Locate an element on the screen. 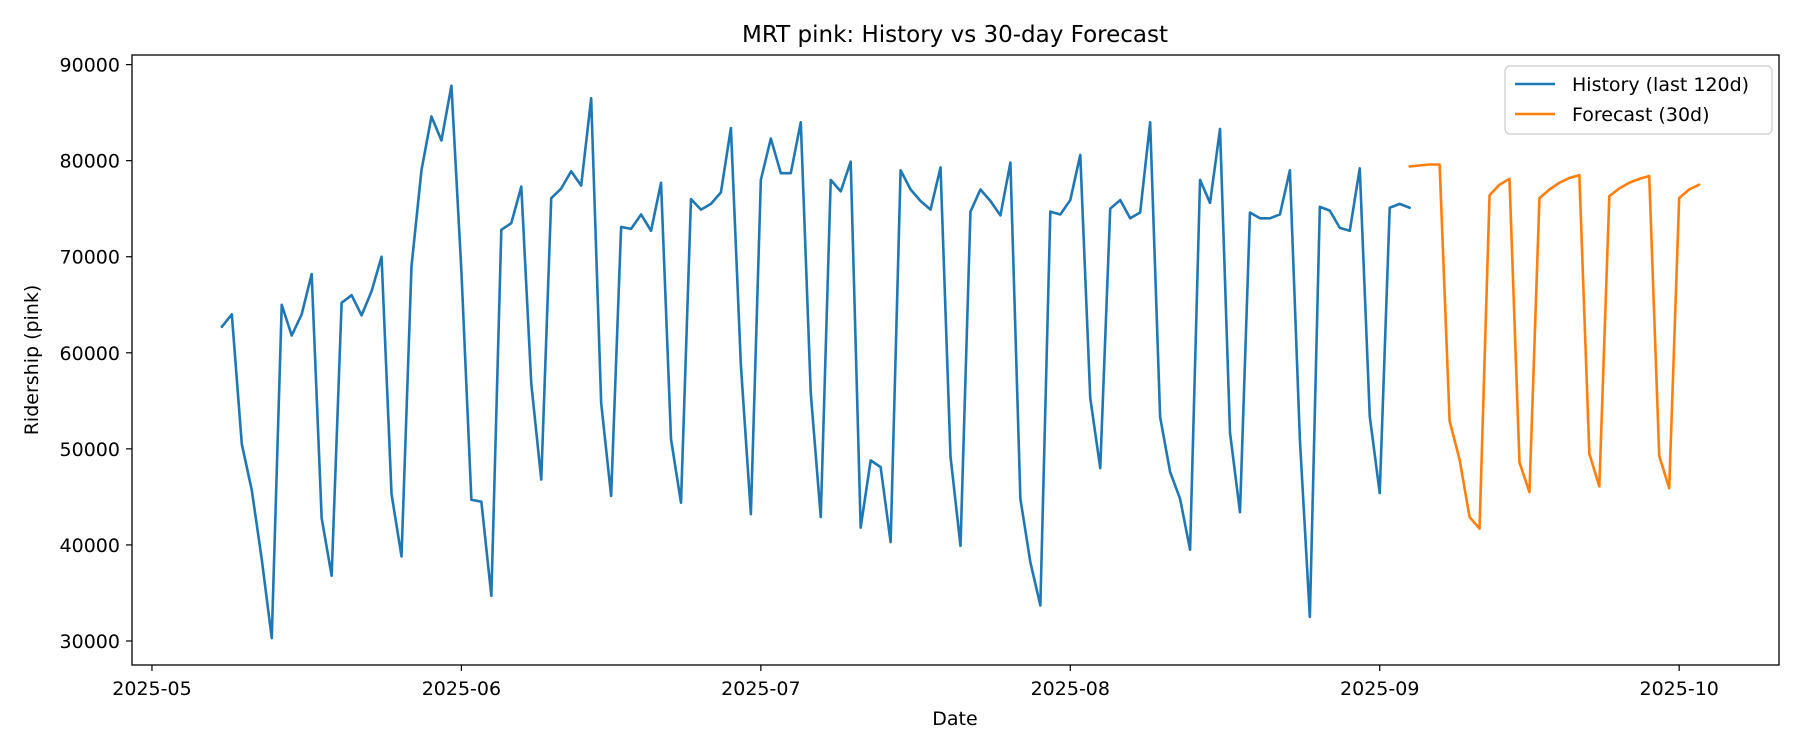 This screenshot has width=1800, height=750. x-tick-label: 2025-06 is located at coordinates (461, 689).